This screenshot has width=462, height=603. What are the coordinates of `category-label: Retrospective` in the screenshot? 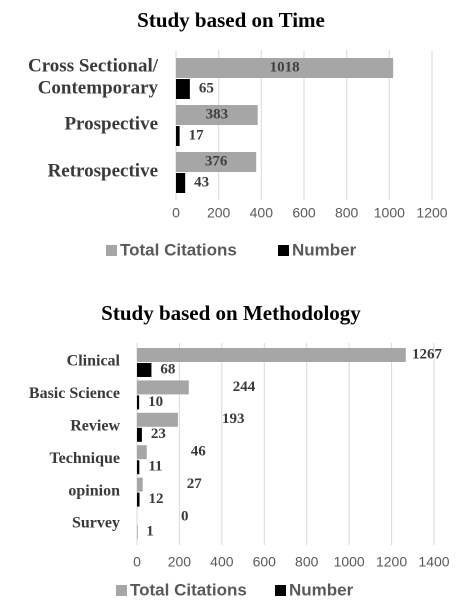 It's located at (103, 170).